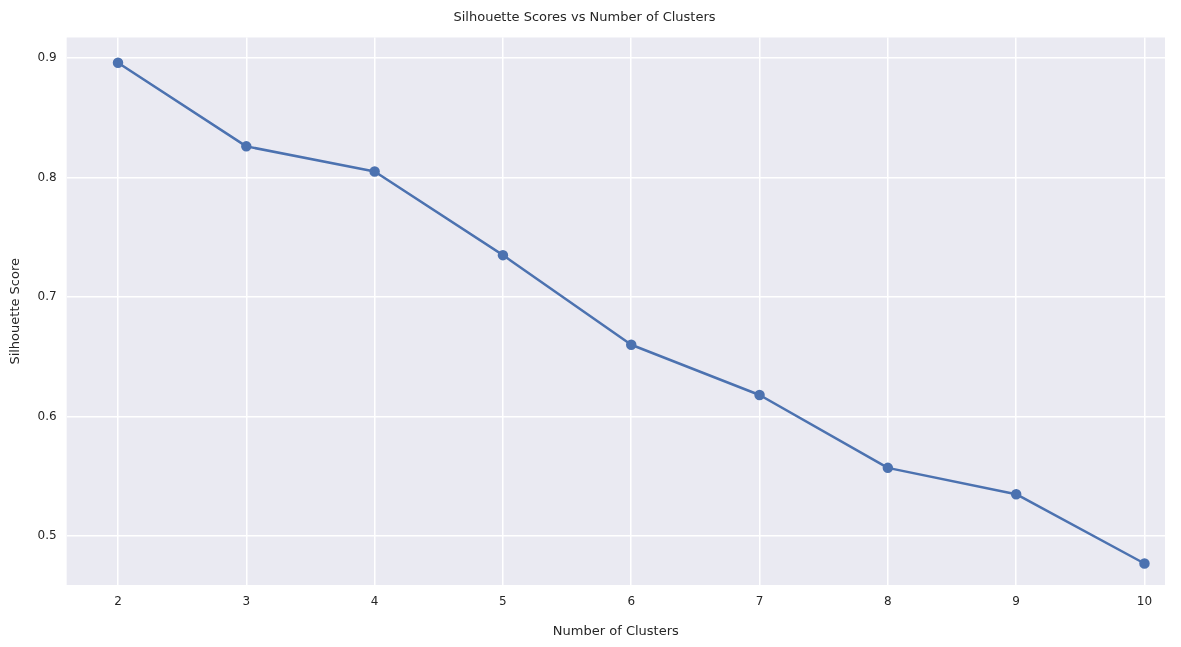 The height and width of the screenshot is (647, 1181). I want to click on x-tick-label: 7, so click(759, 601).